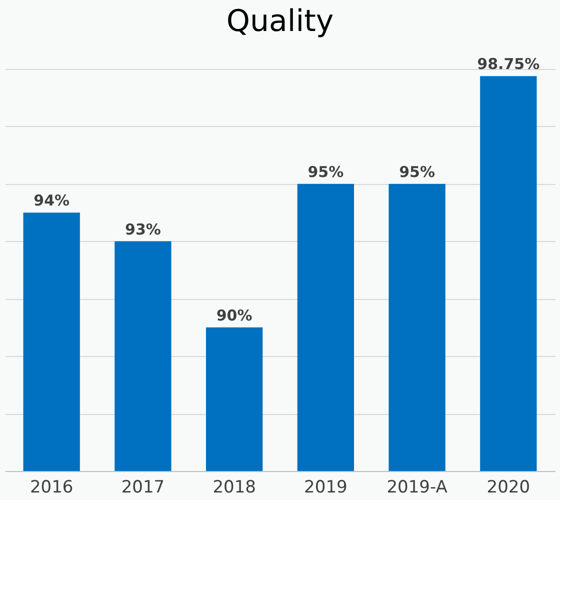 This screenshot has height=615, width=587. What do you see at coordinates (326, 488) in the screenshot?
I see `x-tick-label: 2019` at bounding box center [326, 488].